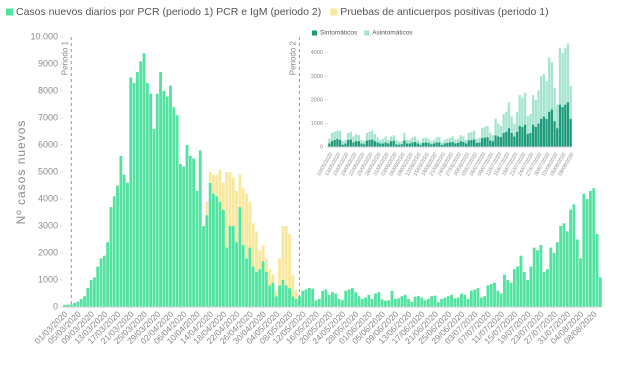 This screenshot has height=368, width=620. I want to click on legend-swatch, so click(334, 12).